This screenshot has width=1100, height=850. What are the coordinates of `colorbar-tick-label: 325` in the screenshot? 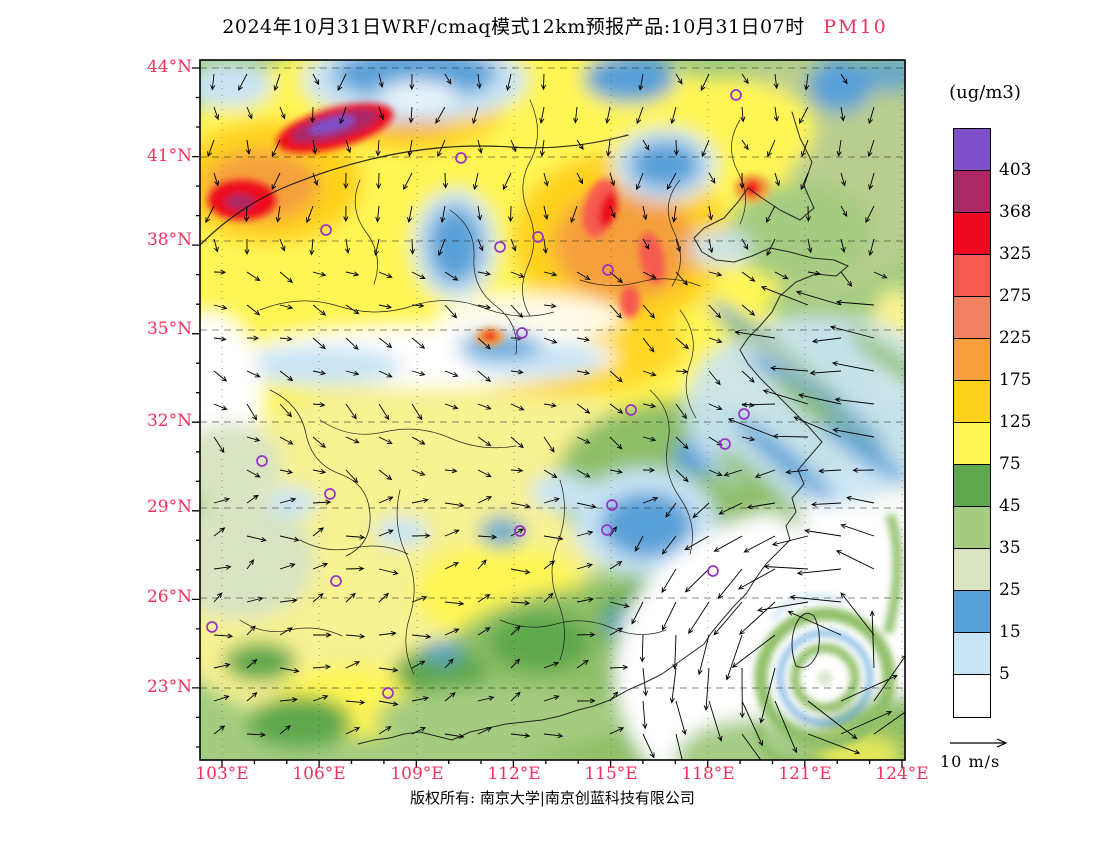 It's located at (1015, 254).